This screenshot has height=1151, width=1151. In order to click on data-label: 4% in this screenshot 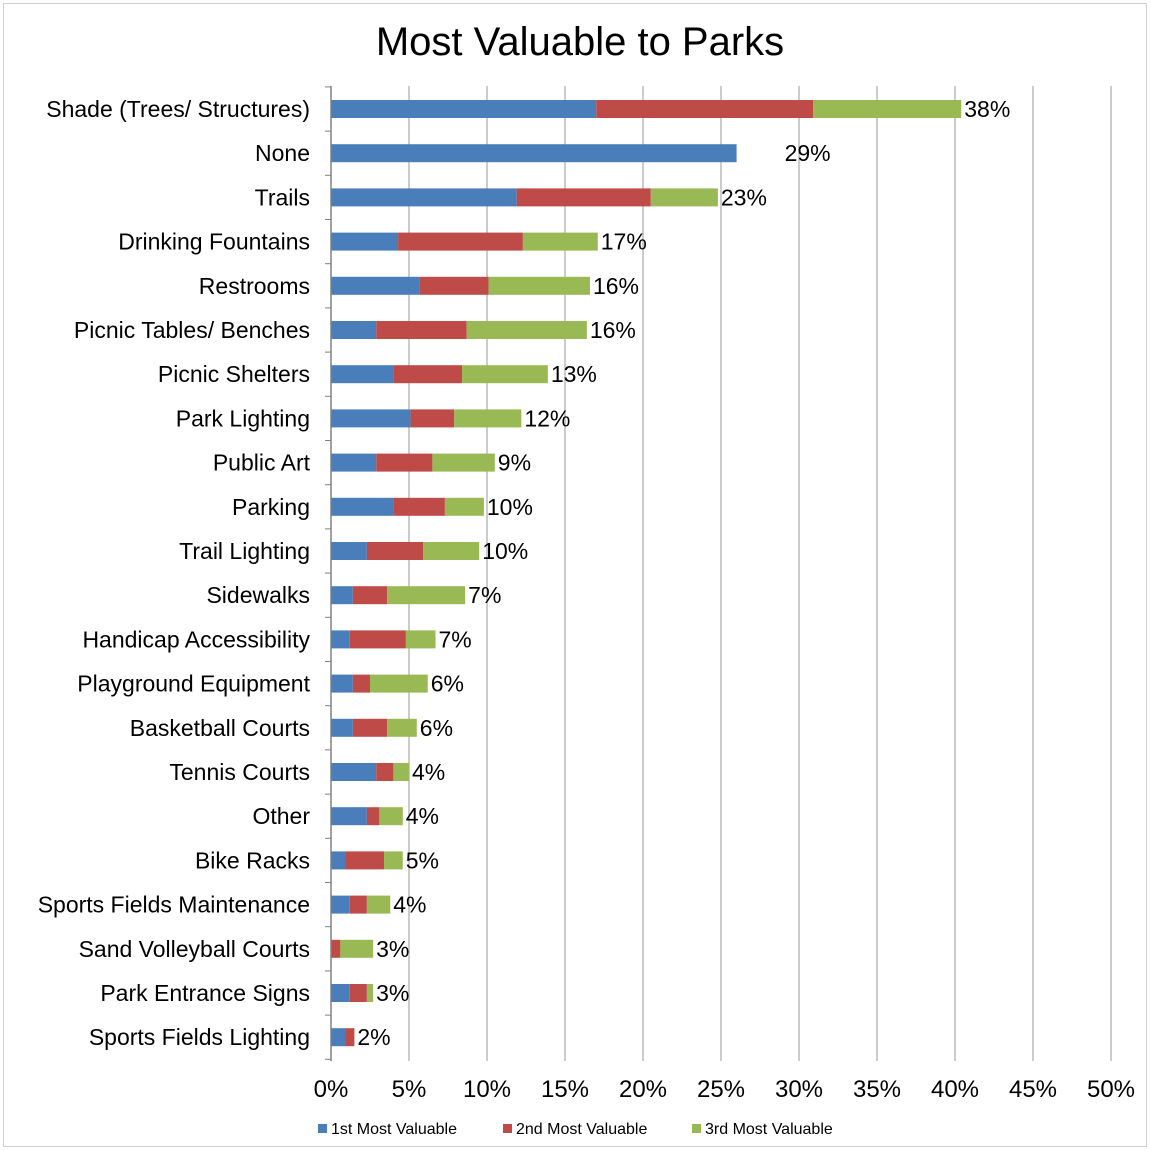, I will do `click(428, 772)`.